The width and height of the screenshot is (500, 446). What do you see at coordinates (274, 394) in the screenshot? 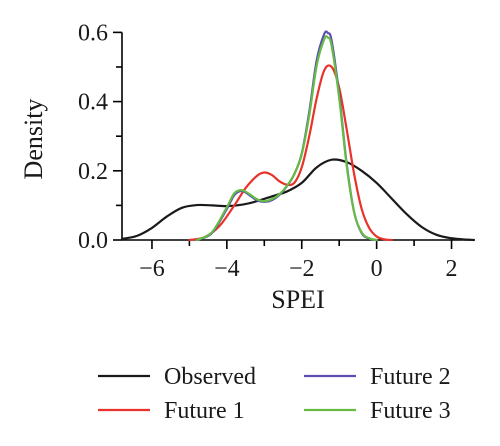
I see `legend: Observed Future 1 Future 2 Future 3` at bounding box center [274, 394].